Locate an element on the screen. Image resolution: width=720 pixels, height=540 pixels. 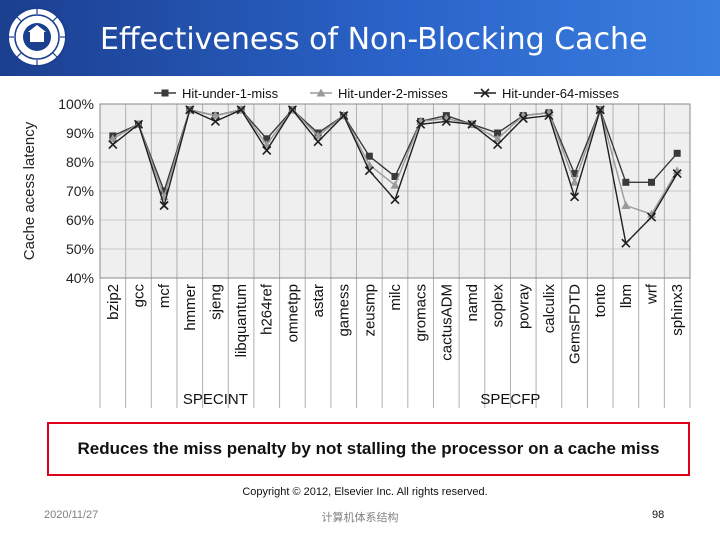
category-label: gamess is located at coordinates (344, 310).